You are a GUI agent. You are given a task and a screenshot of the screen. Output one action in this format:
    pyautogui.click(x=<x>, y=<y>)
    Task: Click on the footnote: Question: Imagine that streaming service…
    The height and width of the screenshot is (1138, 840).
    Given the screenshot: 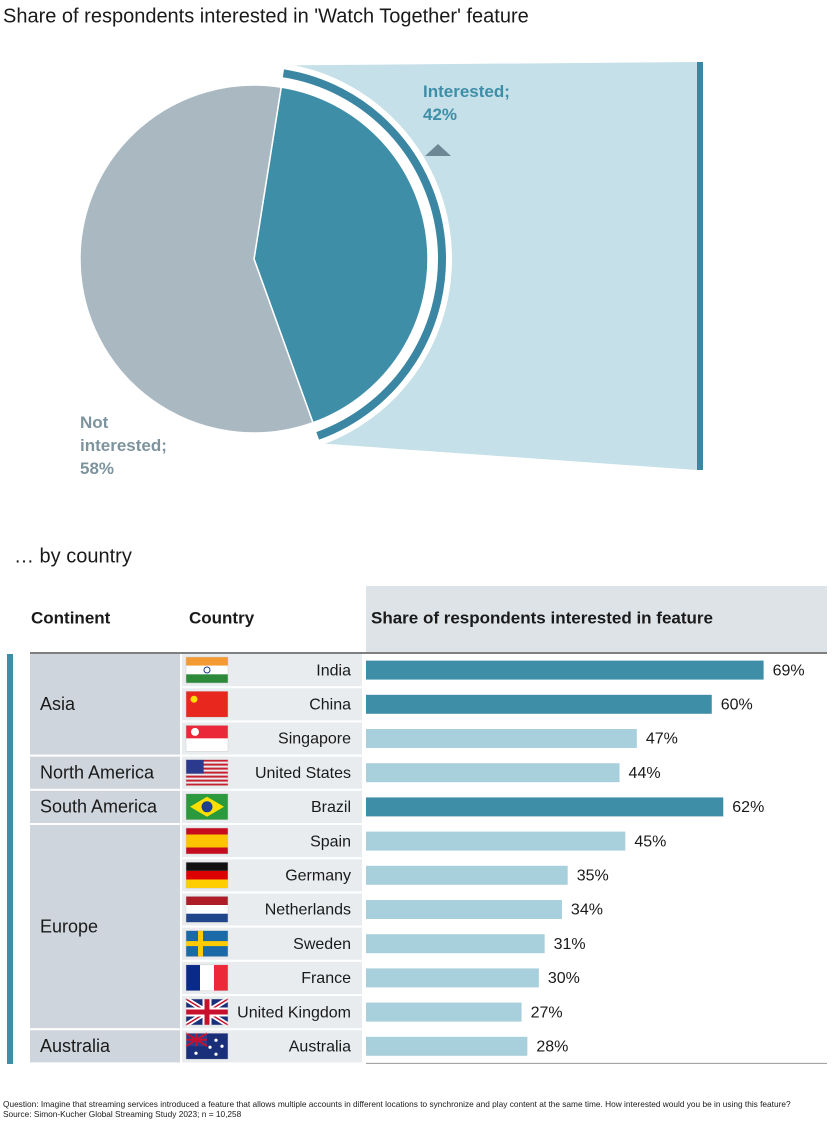 What is the action you would take?
    pyautogui.click(x=397, y=1104)
    